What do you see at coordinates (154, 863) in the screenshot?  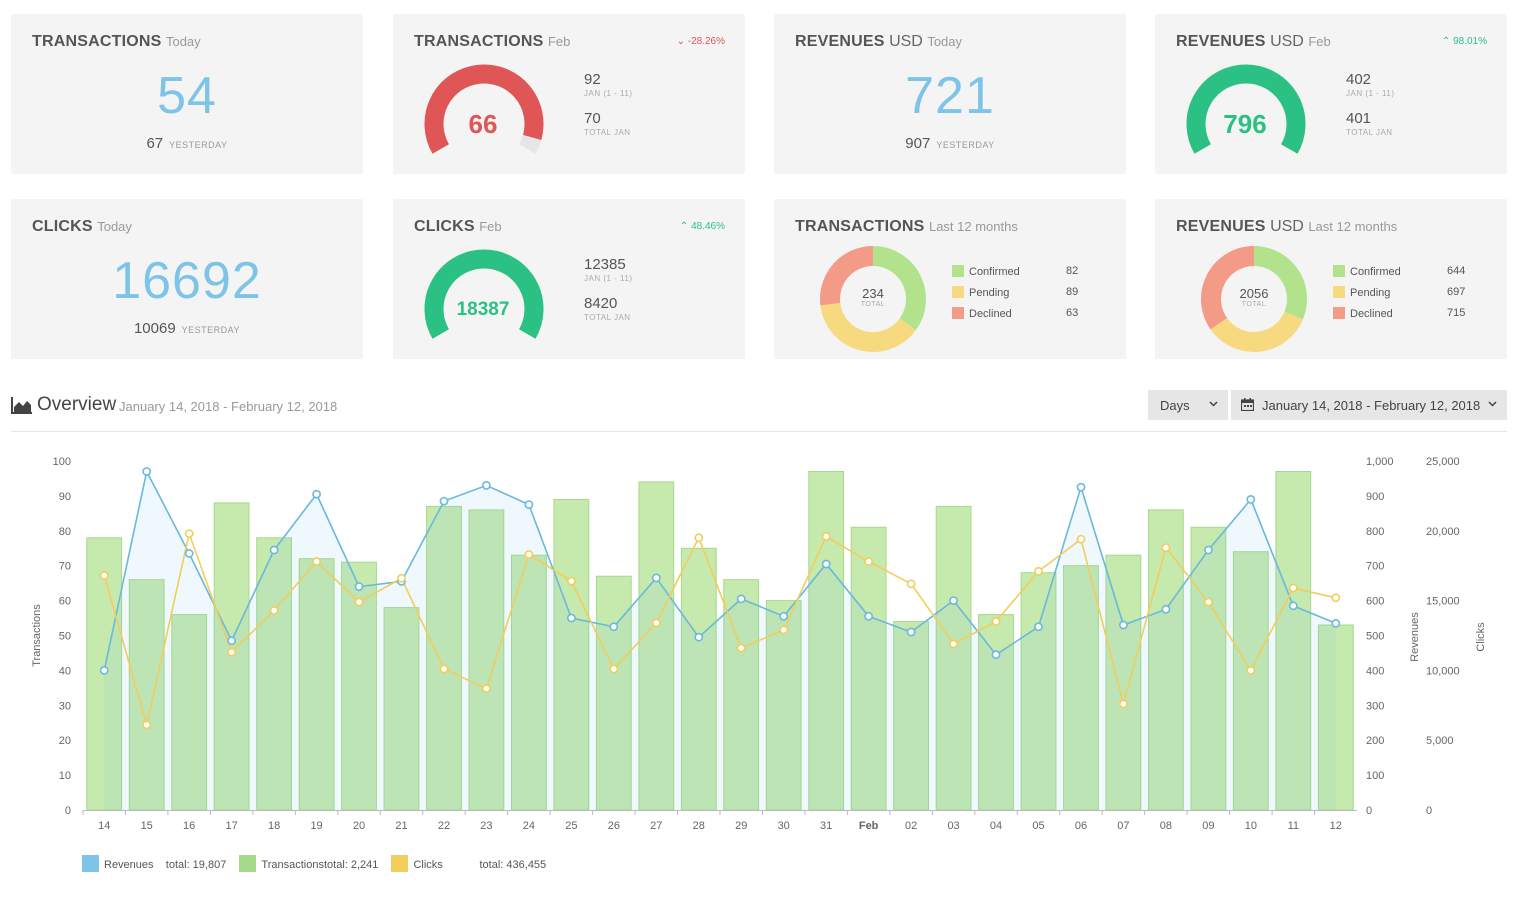 I see `legend-item-revenues: Revenues total: 19,807` at bounding box center [154, 863].